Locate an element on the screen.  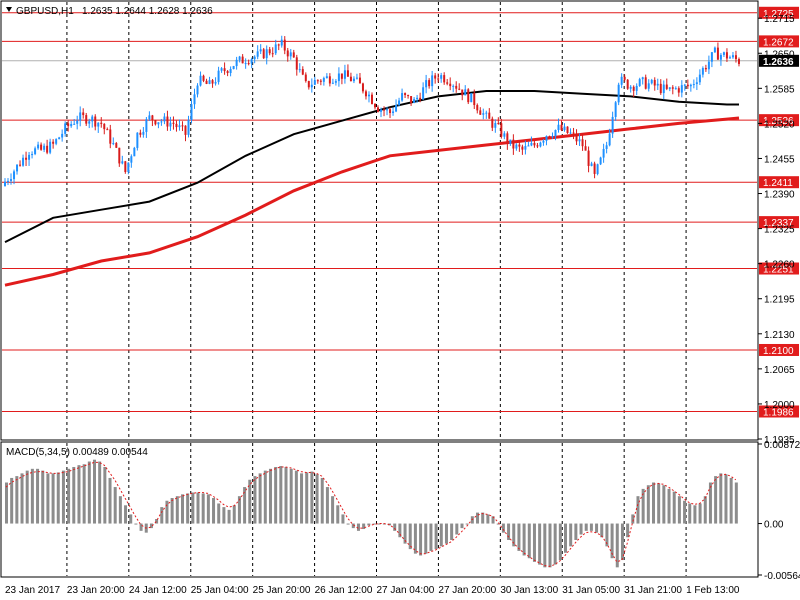
ohlc-label: 1.2635 1.2644 1.2628 1.2636 is located at coordinates (147, 11).